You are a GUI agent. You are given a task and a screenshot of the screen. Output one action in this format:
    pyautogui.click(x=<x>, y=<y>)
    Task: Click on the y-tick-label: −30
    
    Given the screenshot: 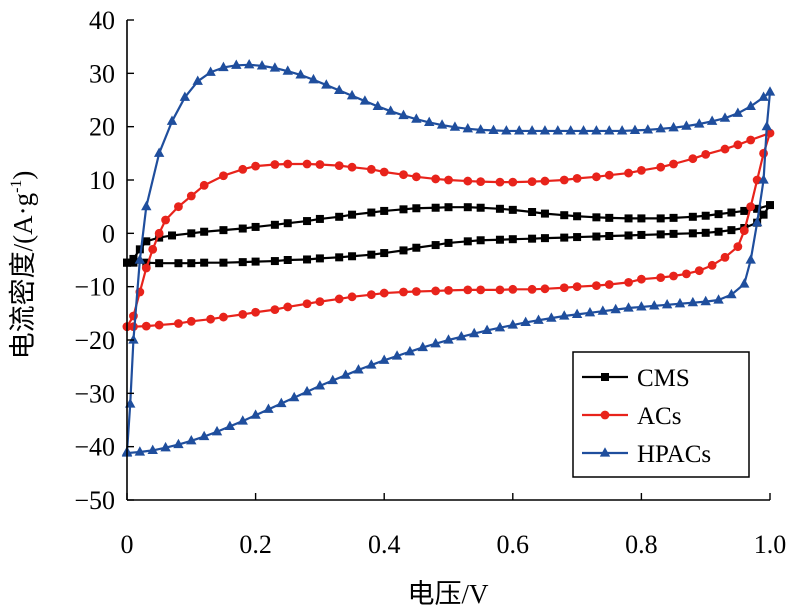 What is the action you would take?
    pyautogui.click(x=94, y=393)
    